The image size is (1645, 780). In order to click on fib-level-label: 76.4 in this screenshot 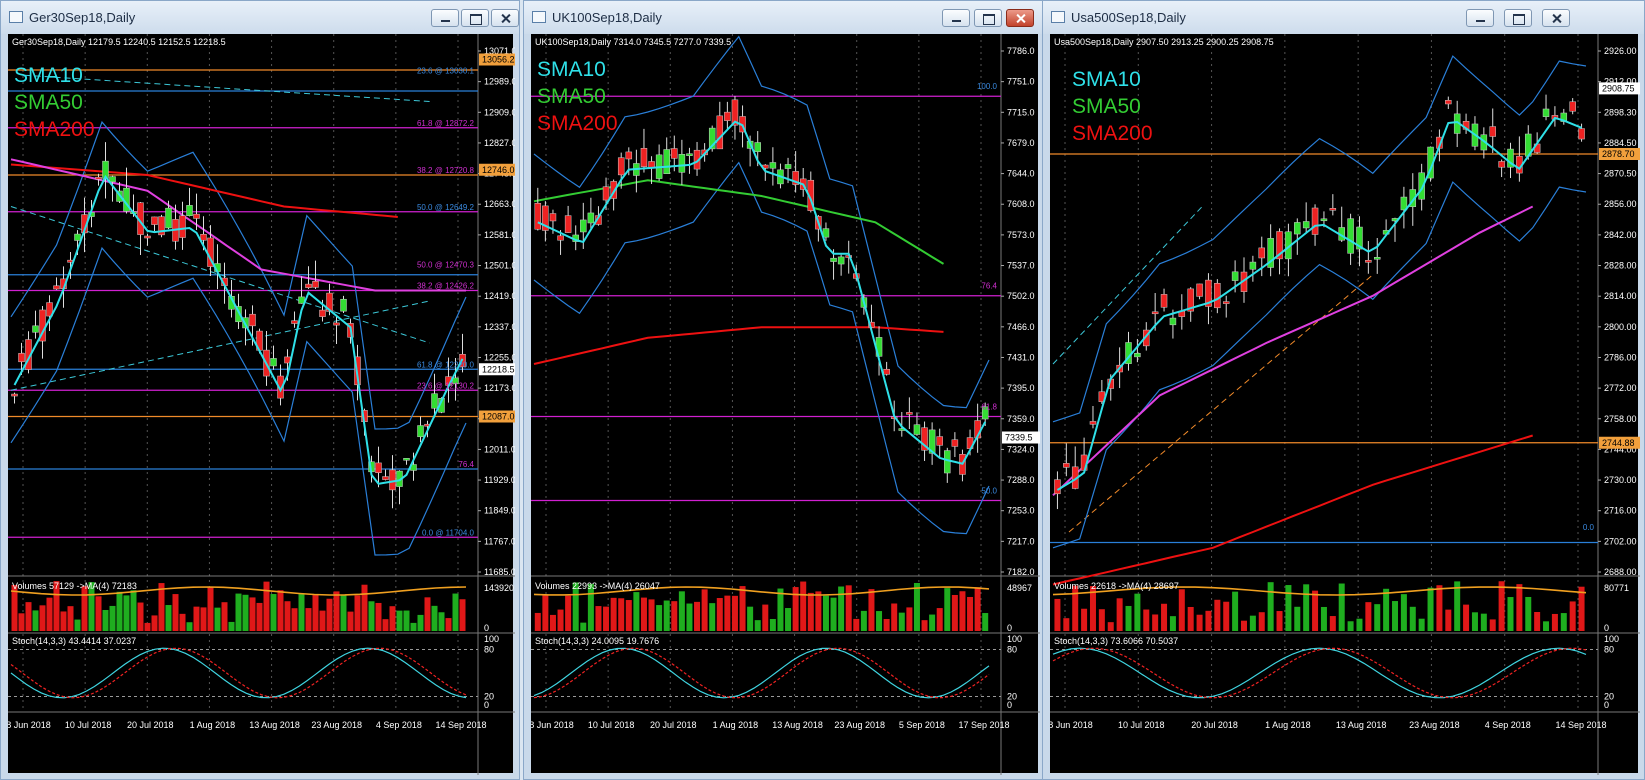, I will do `click(989, 286)`.